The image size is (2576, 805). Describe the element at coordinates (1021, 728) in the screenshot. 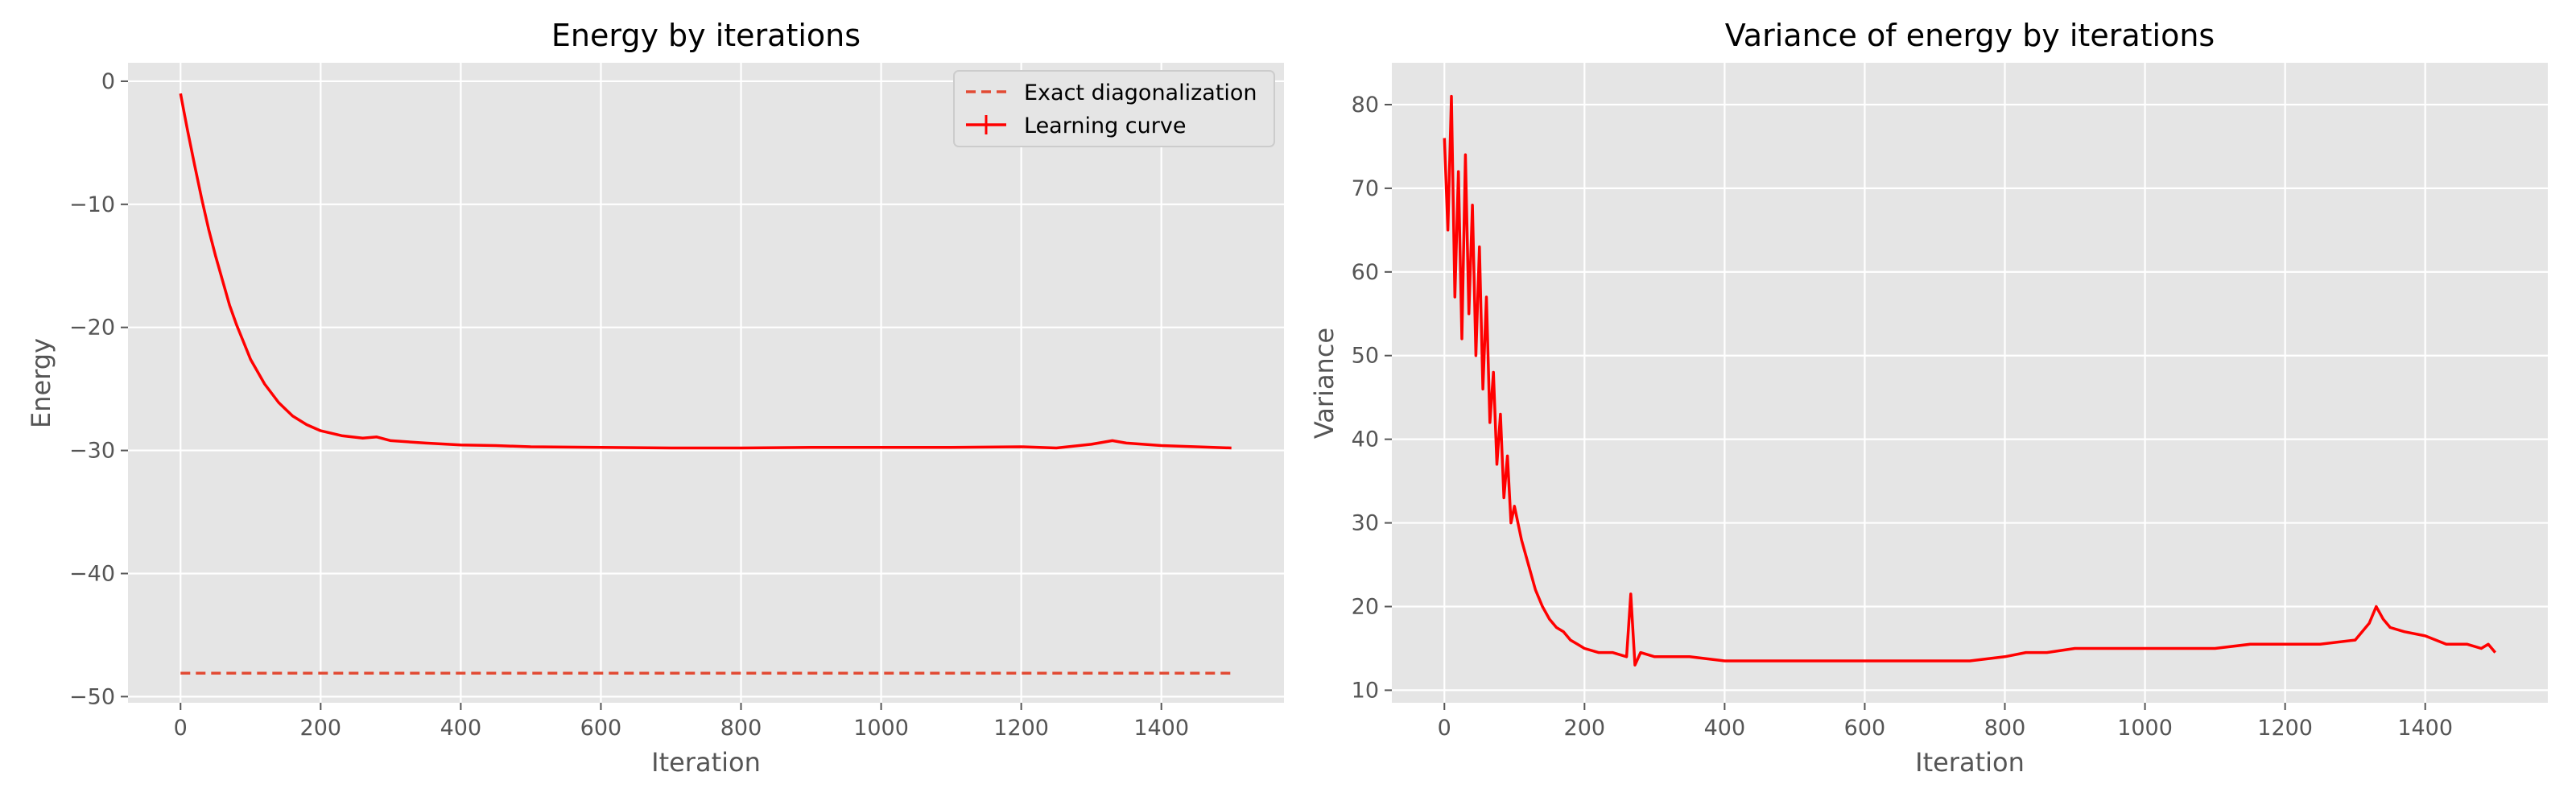

I see `energy-x-tick-label: 1200` at that location.